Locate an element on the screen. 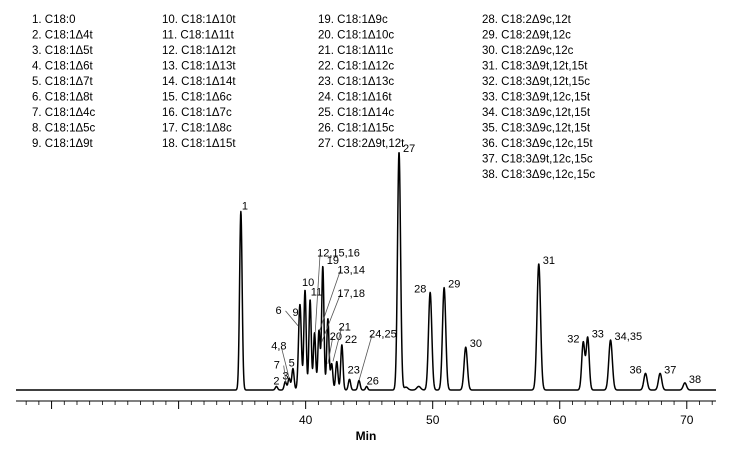 This screenshot has width=731, height=455. legend-entry: 29. C18:2Δ9t,12c is located at coordinates (526, 36).